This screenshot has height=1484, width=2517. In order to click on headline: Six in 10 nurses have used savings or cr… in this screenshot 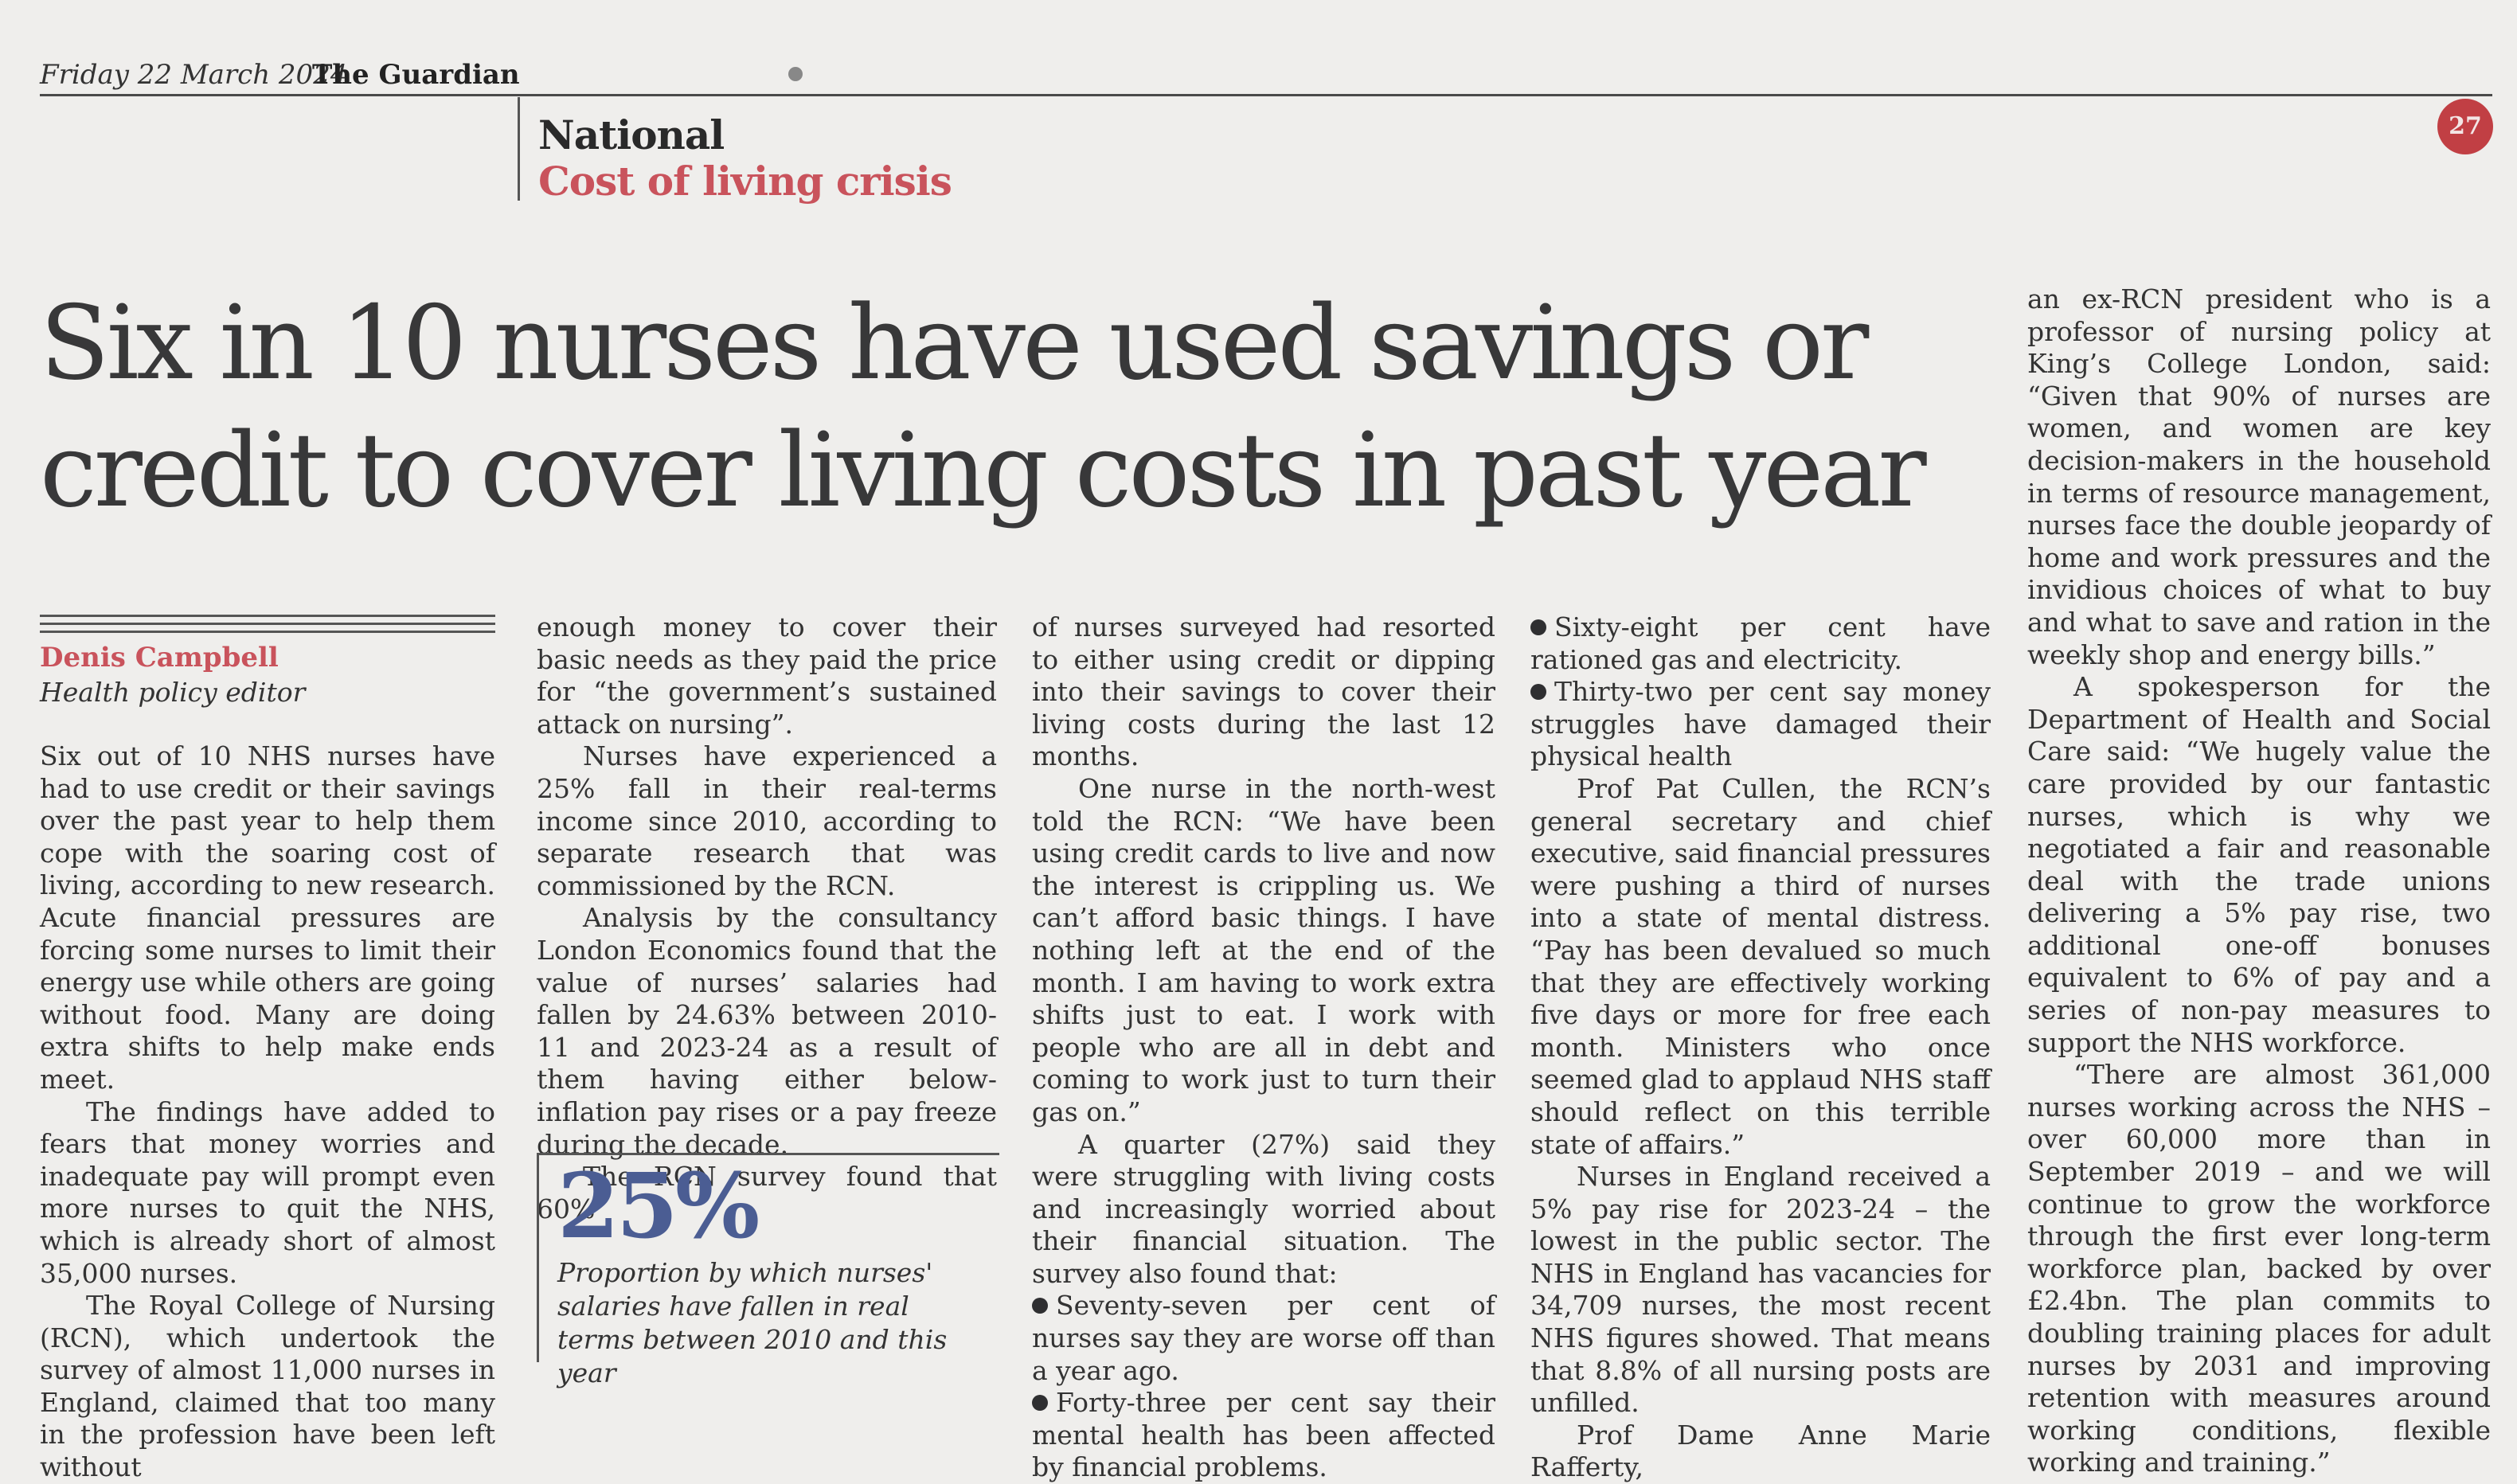, I will do `click(1028, 407)`.